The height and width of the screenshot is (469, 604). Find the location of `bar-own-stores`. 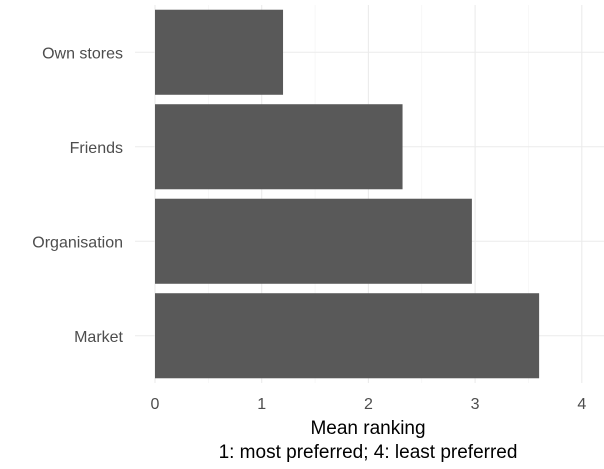

bar-own-stores is located at coordinates (219, 52).